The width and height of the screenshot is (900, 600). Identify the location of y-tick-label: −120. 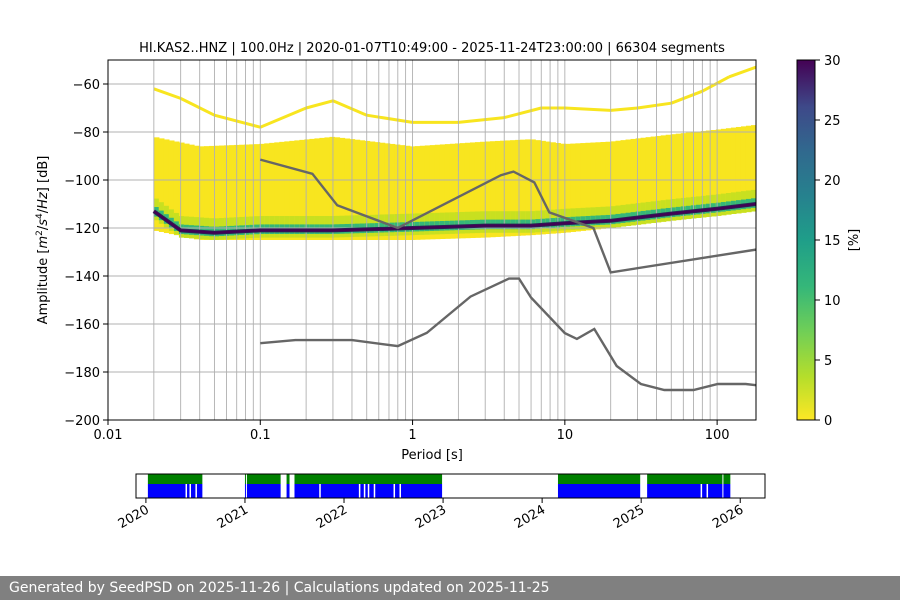
(82, 229).